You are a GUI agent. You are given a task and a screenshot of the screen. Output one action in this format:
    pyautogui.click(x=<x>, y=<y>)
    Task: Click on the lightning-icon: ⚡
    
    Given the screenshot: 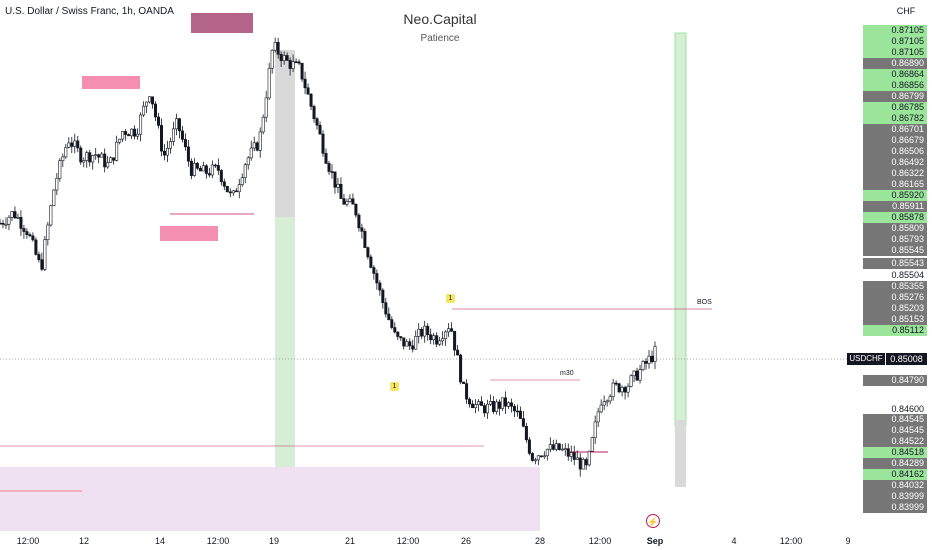 What is the action you would take?
    pyautogui.click(x=653, y=521)
    